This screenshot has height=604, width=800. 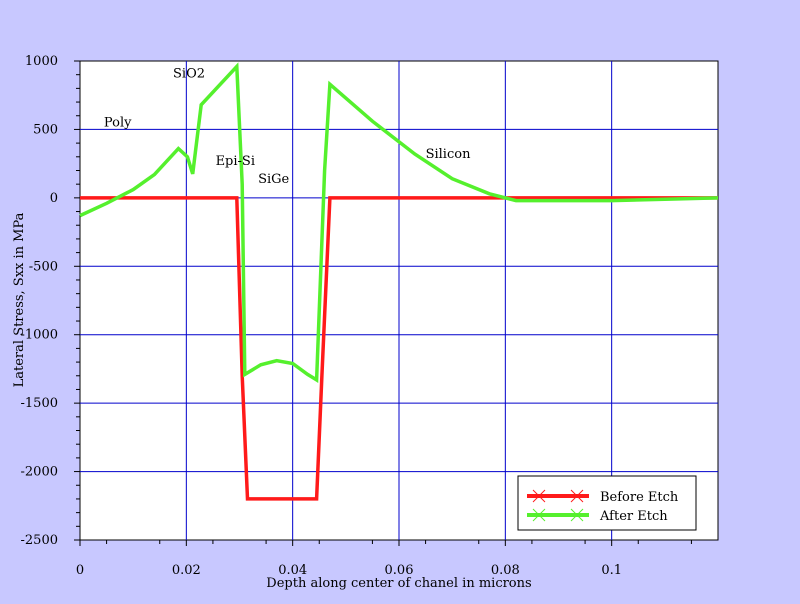 I want to click on annotation-poly: Poly, so click(x=118, y=123).